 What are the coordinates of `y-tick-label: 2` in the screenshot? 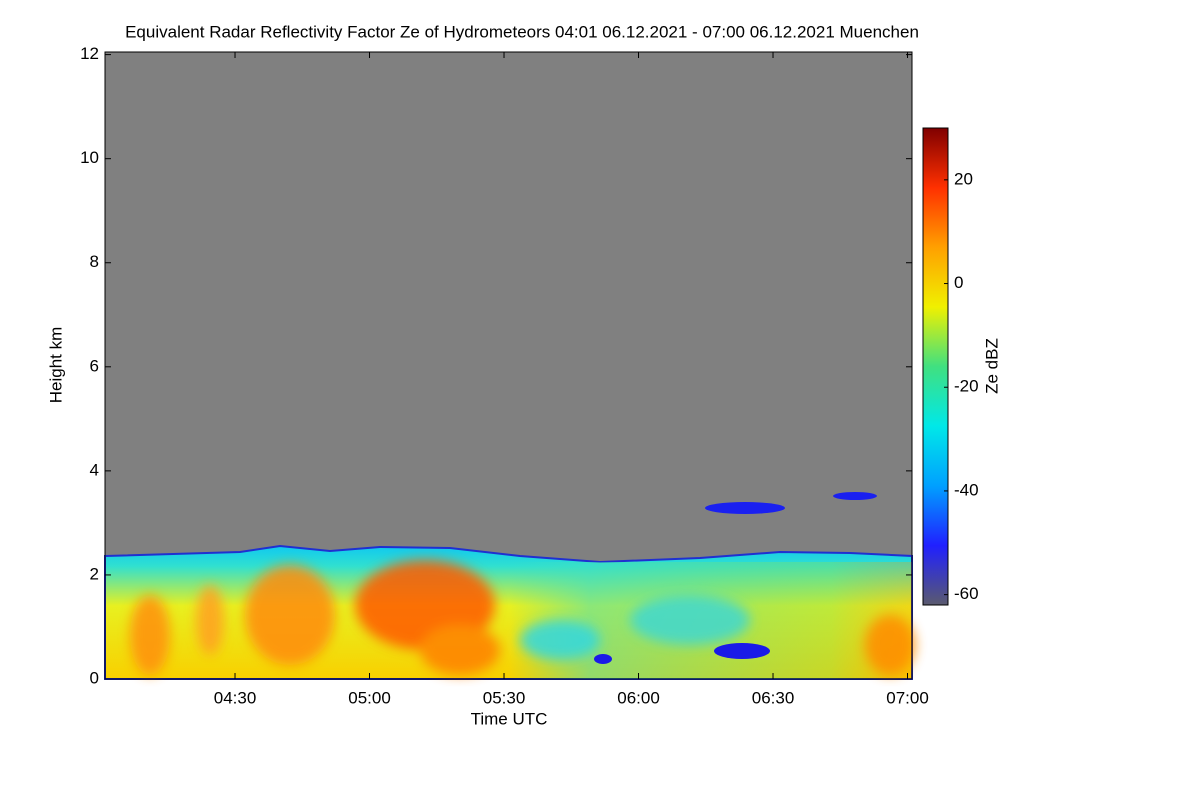 It's located at (94, 573).